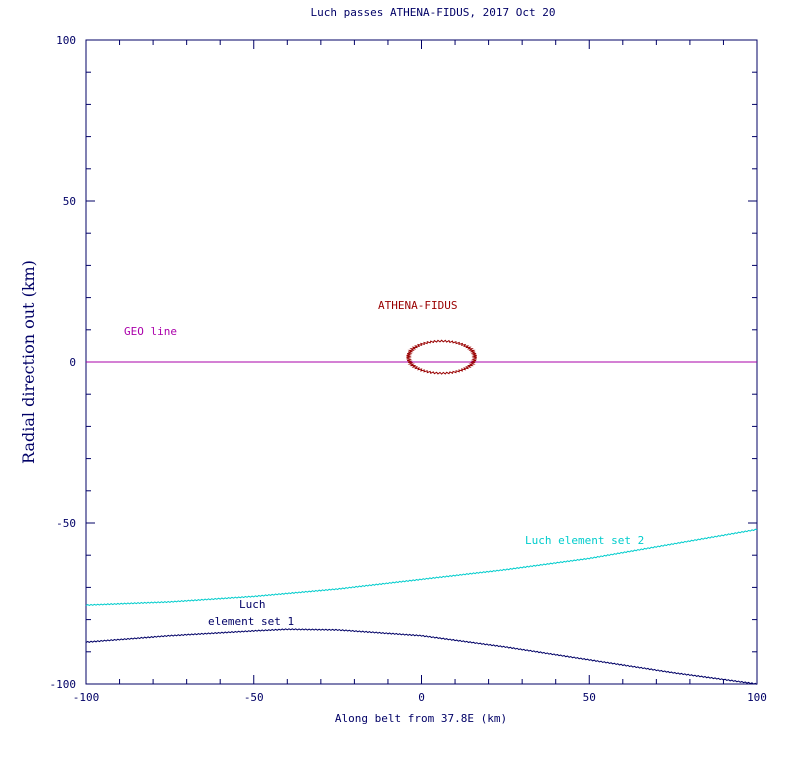 This screenshot has width=800, height=767. I want to click on x-axis-label: Along belt from 37.8E (km), so click(421, 718).